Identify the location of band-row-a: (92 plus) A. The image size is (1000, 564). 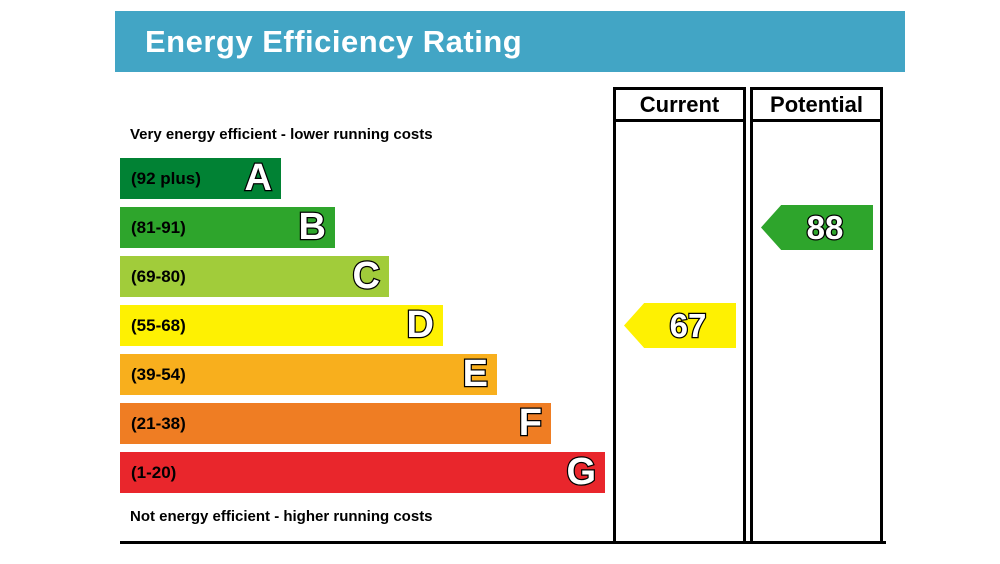
(200, 178).